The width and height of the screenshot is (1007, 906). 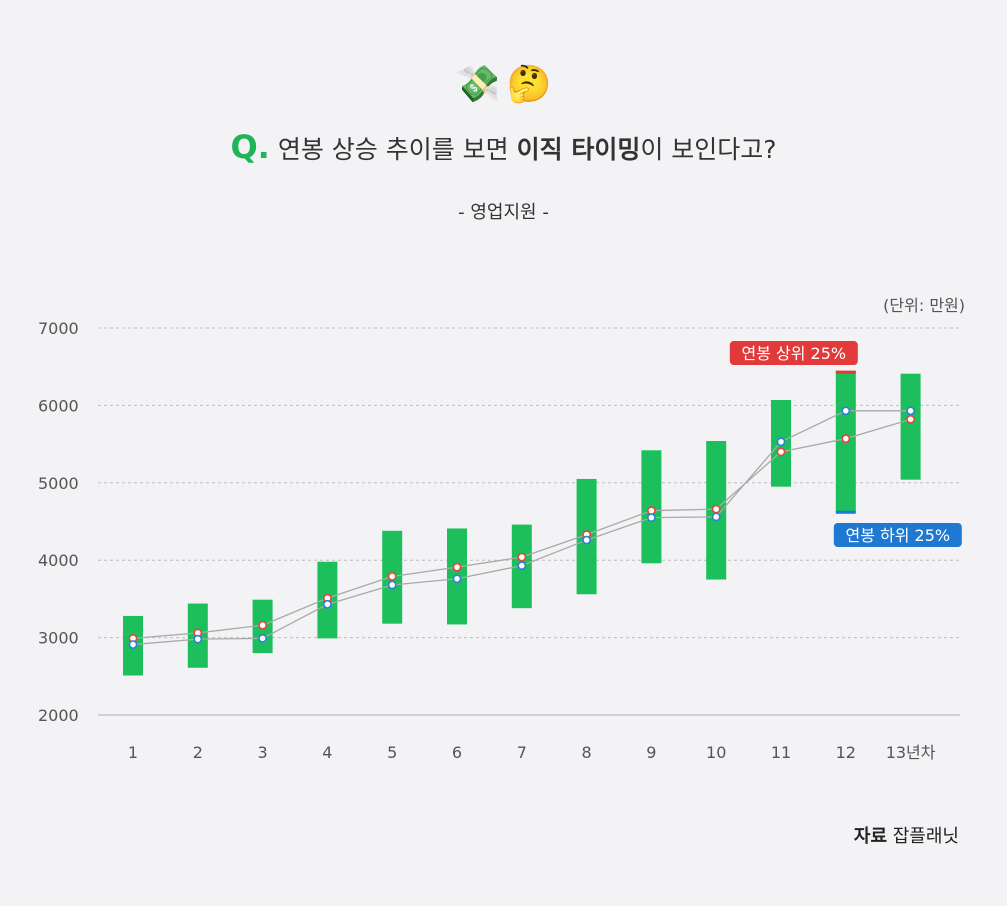 What do you see at coordinates (58, 405) in the screenshot?
I see `y-tick-label: 6000` at bounding box center [58, 405].